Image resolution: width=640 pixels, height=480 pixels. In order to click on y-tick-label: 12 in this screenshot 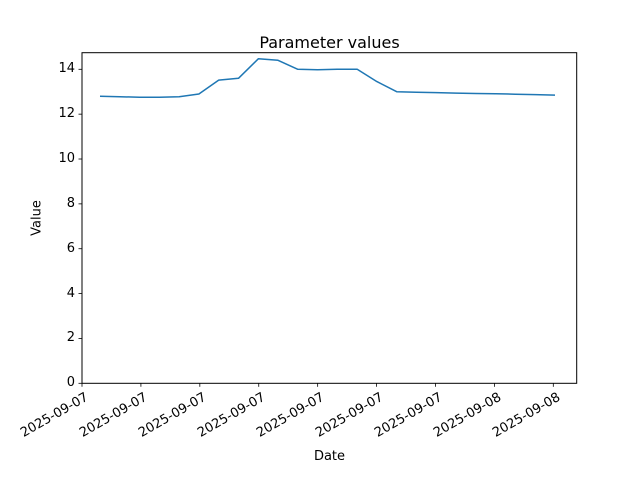, I will do `click(66, 114)`.